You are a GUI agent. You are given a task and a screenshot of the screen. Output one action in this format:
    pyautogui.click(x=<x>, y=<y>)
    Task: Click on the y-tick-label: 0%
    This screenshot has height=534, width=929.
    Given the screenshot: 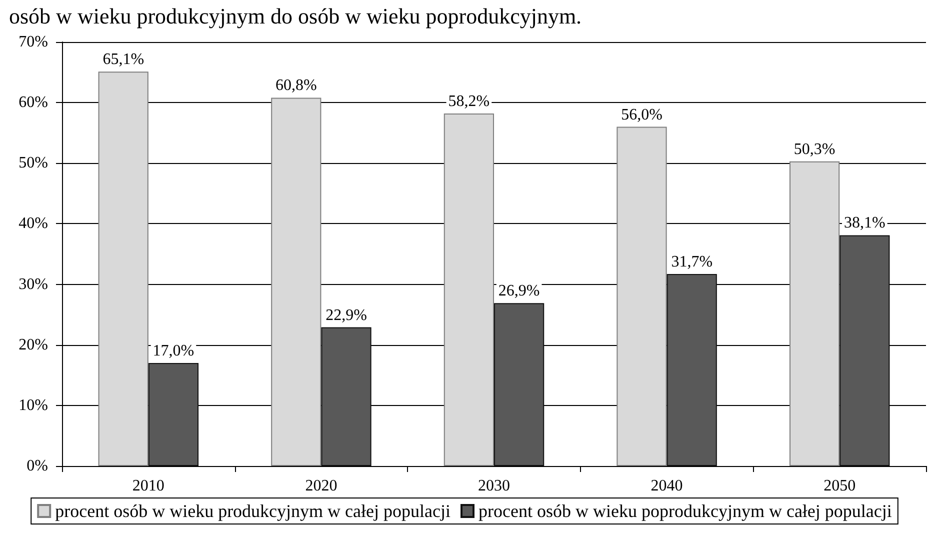 What is the action you would take?
    pyautogui.click(x=37, y=466)
    